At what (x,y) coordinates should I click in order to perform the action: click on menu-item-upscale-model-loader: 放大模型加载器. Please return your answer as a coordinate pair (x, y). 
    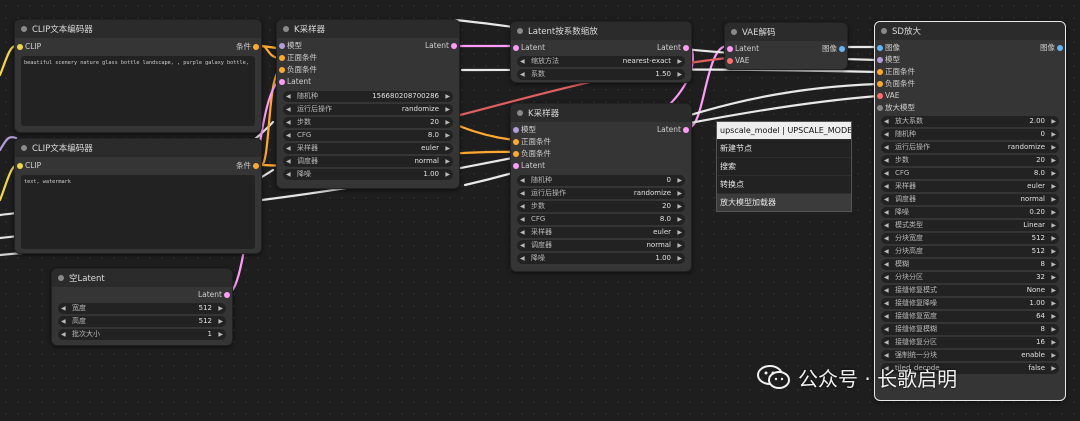
    Looking at the image, I should click on (784, 202).